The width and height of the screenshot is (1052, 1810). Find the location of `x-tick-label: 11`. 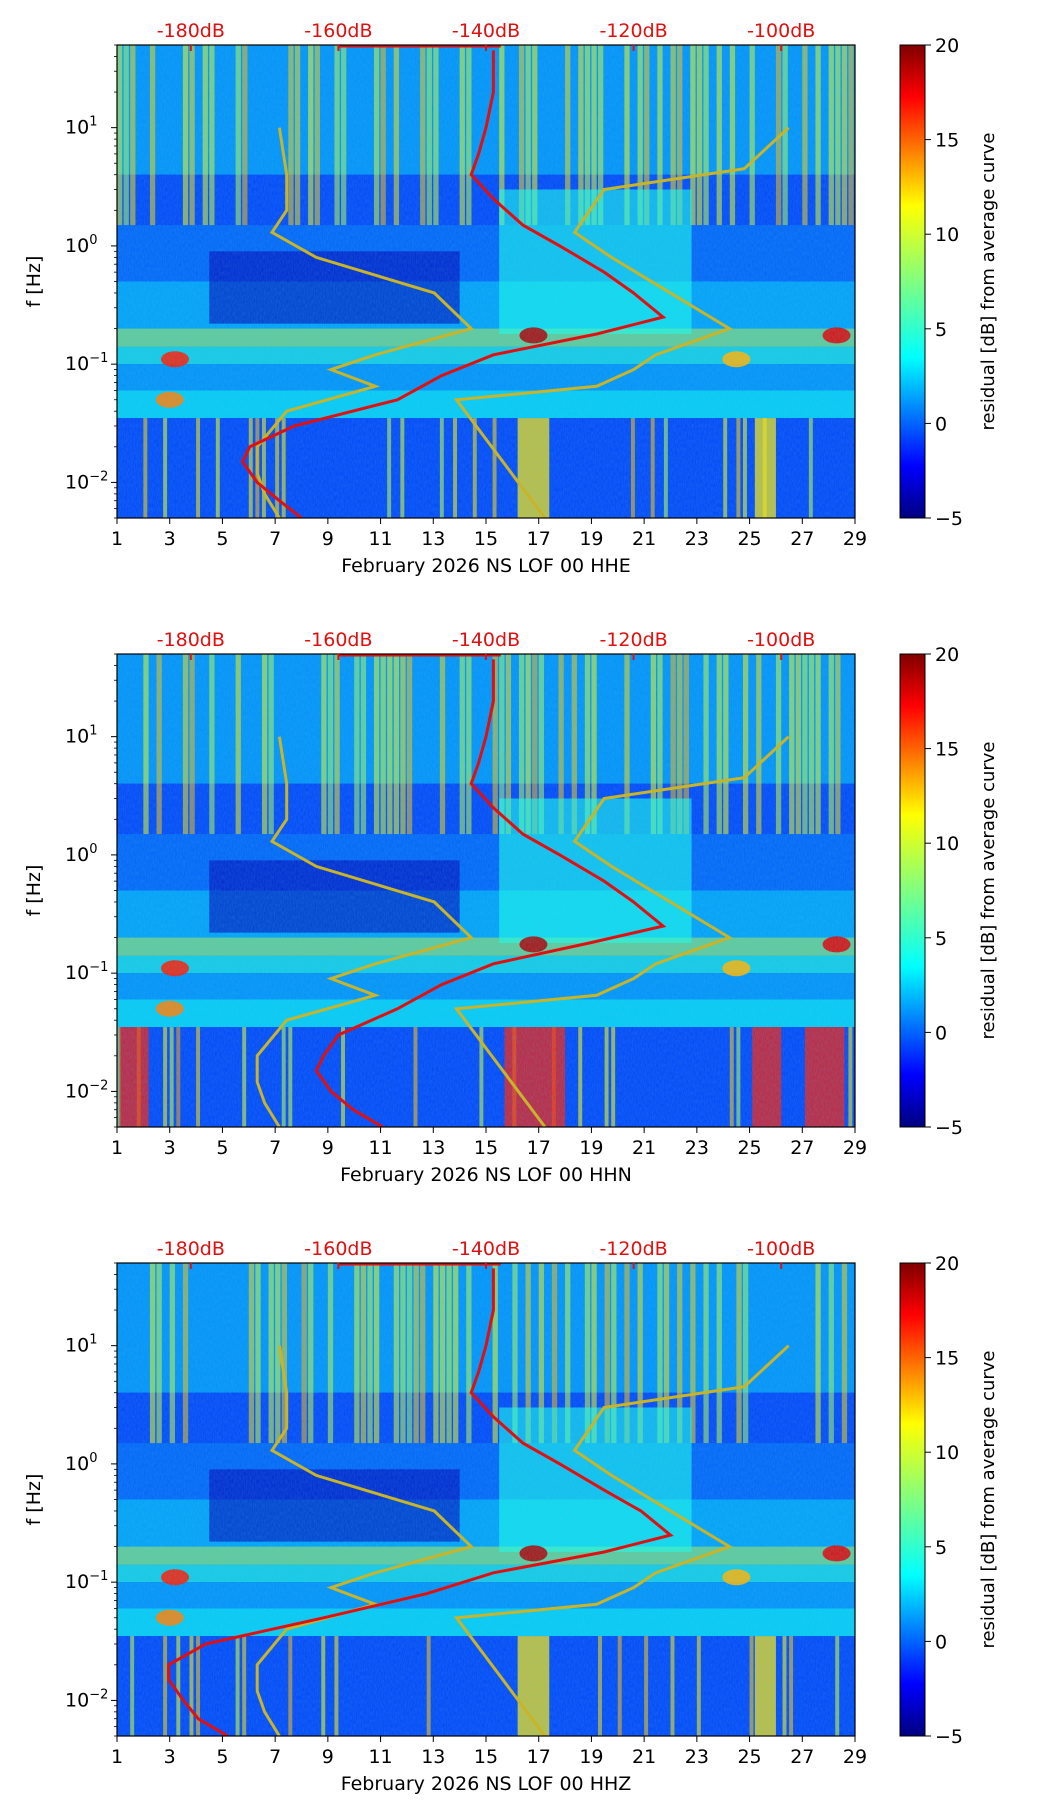

x-tick-label: 11 is located at coordinates (380, 1757).